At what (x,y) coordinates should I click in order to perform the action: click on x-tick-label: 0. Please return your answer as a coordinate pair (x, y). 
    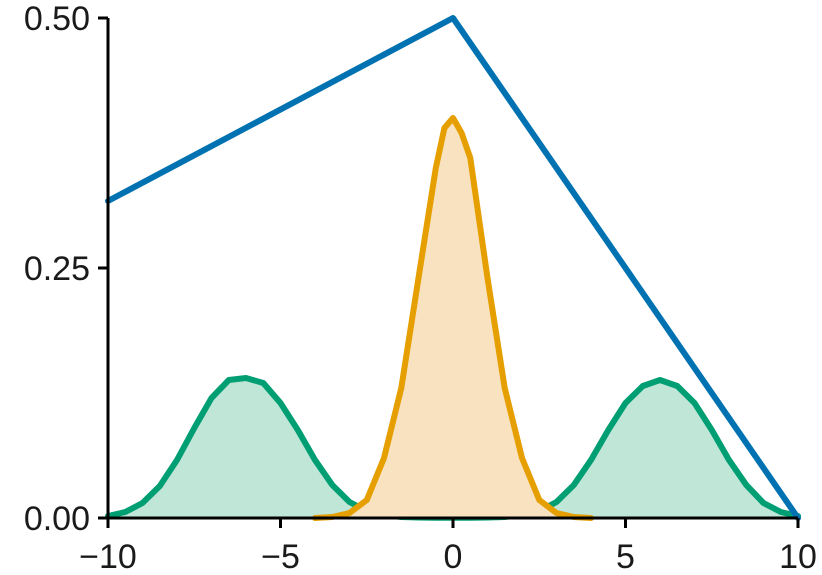
    Looking at the image, I should click on (453, 556).